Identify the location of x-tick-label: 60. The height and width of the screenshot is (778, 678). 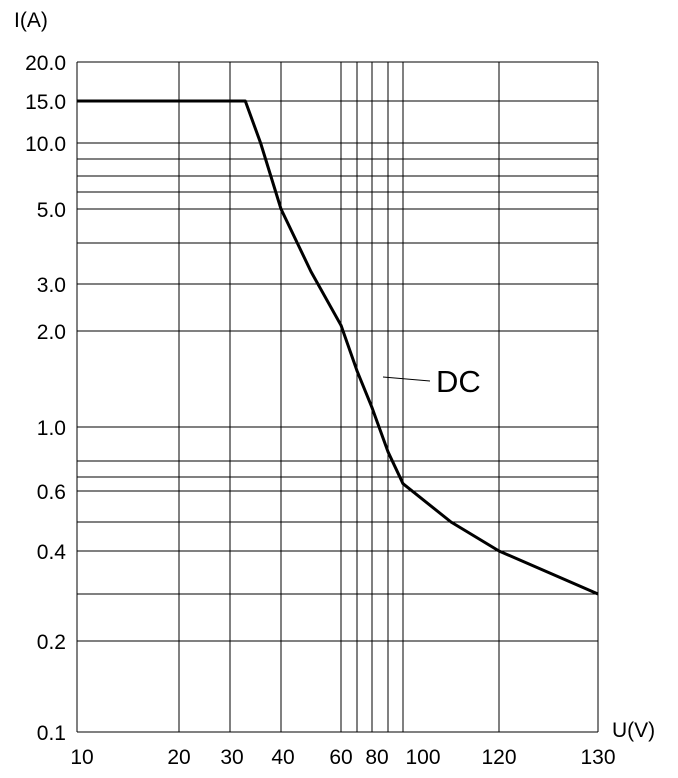
(340, 757).